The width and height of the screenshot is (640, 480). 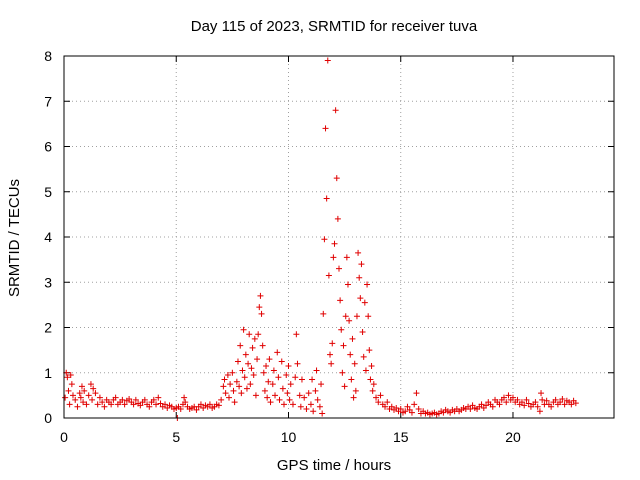 I want to click on x-axis-label: GPS time / hours, so click(x=334, y=465).